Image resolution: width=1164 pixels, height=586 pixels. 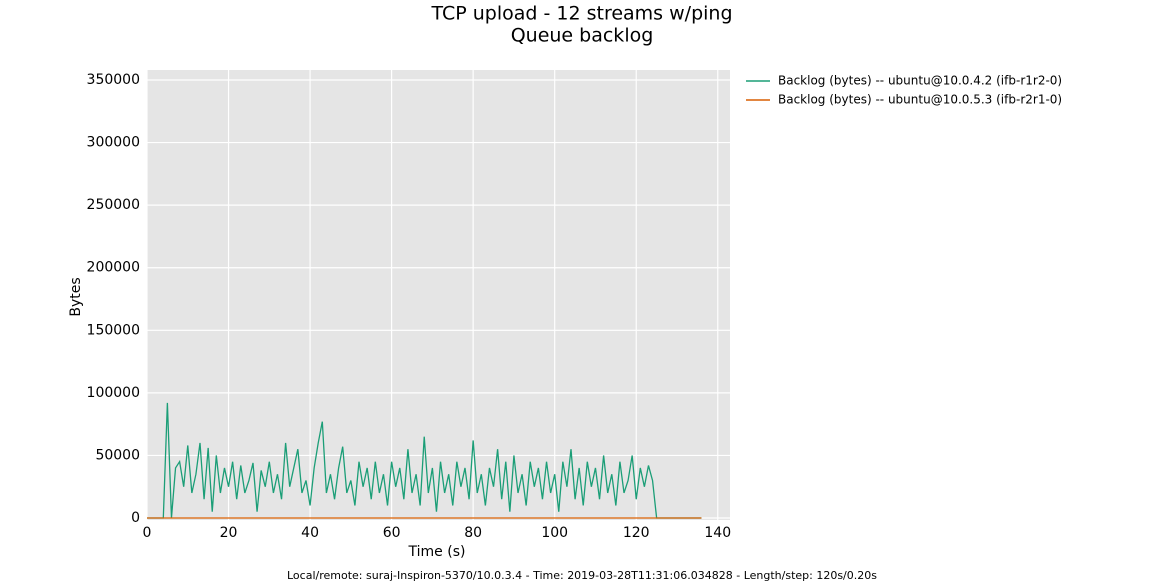 I want to click on y-tick-label: 200000, so click(x=113, y=268).